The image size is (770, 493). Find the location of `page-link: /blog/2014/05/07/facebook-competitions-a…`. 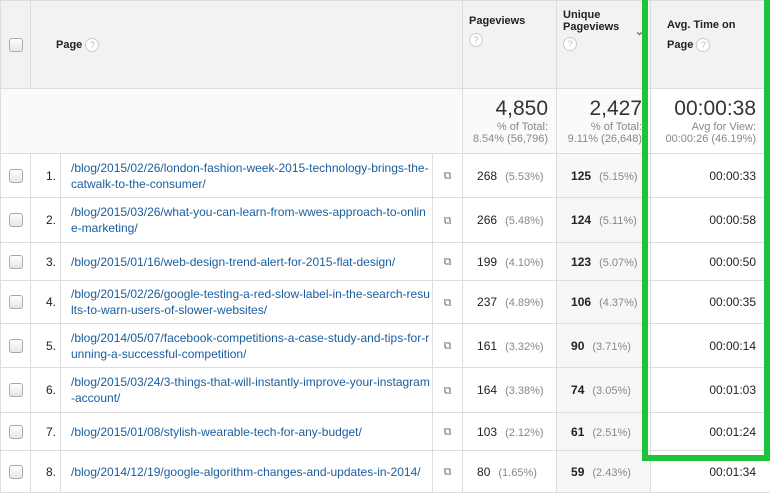

page-link: /blog/2014/05/07/facebook-competitions-a… is located at coordinates (250, 346).